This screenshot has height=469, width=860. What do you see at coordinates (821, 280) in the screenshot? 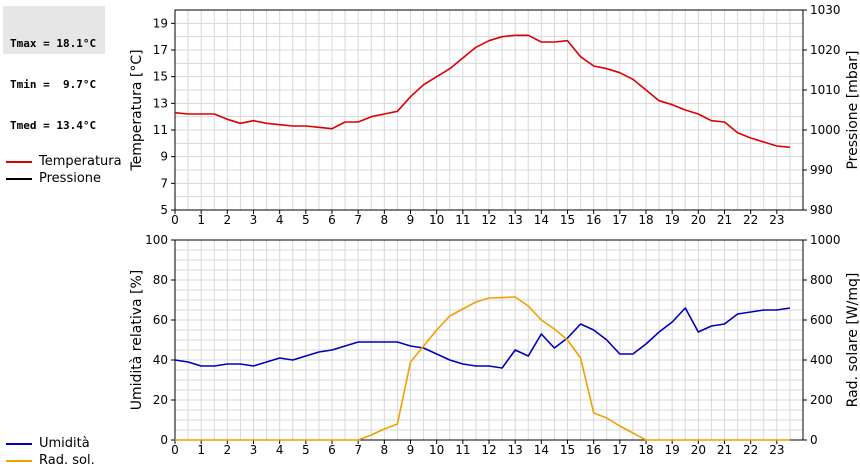
I see `panel2-y-tick-label-right: 800` at bounding box center [821, 280].